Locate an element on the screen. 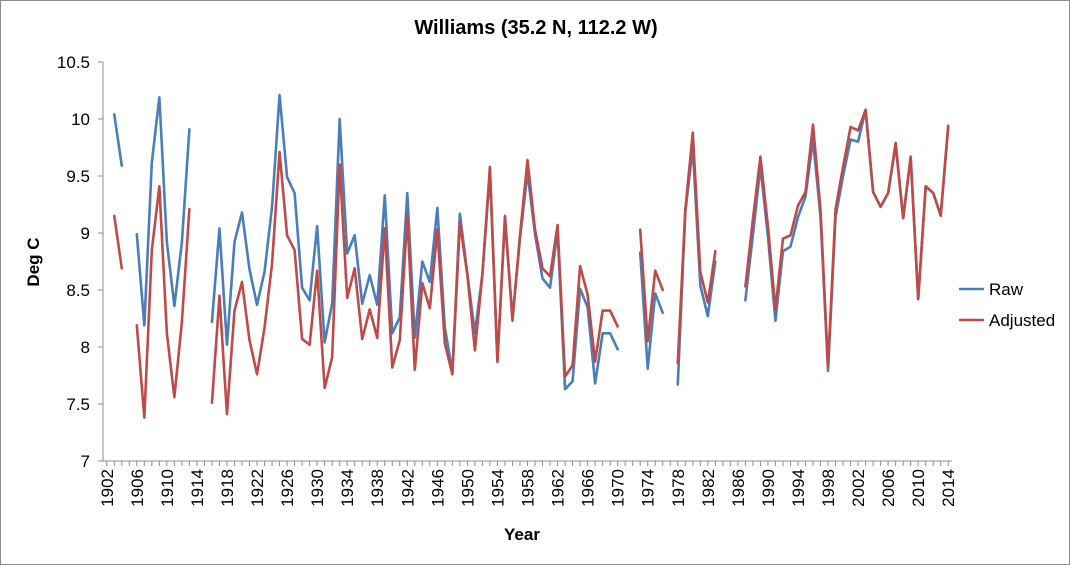 The height and width of the screenshot is (565, 1070). x-tick-label: 1918 is located at coordinates (227, 488).